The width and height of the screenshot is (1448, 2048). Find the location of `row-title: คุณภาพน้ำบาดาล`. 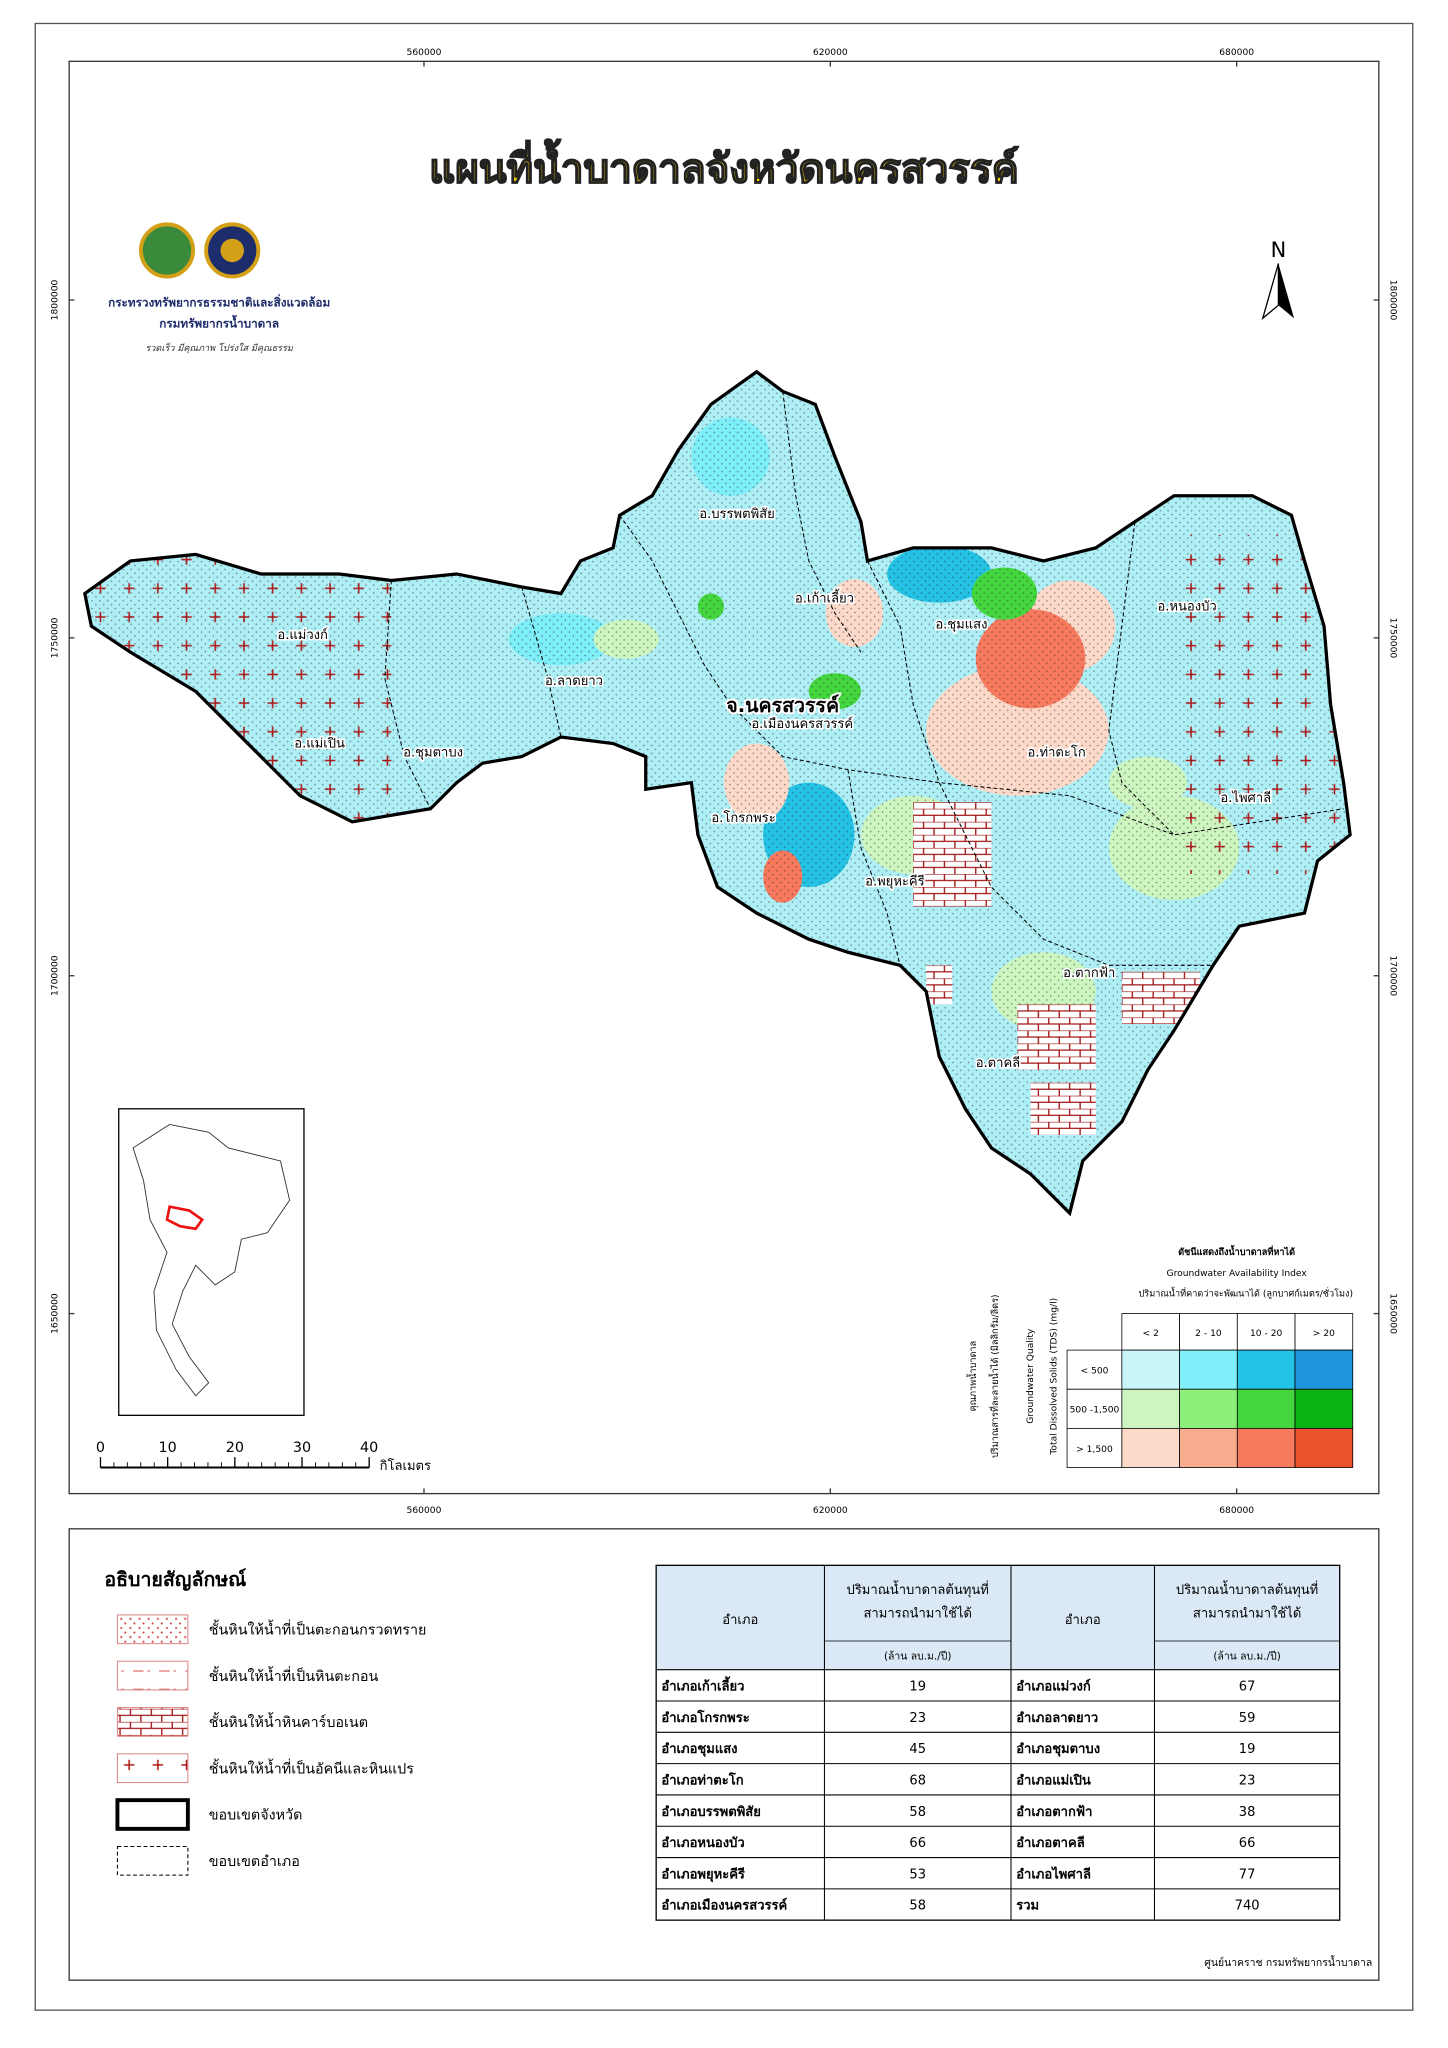

row-title: คุณภาพน้ำบาดาล is located at coordinates (972, 1376).